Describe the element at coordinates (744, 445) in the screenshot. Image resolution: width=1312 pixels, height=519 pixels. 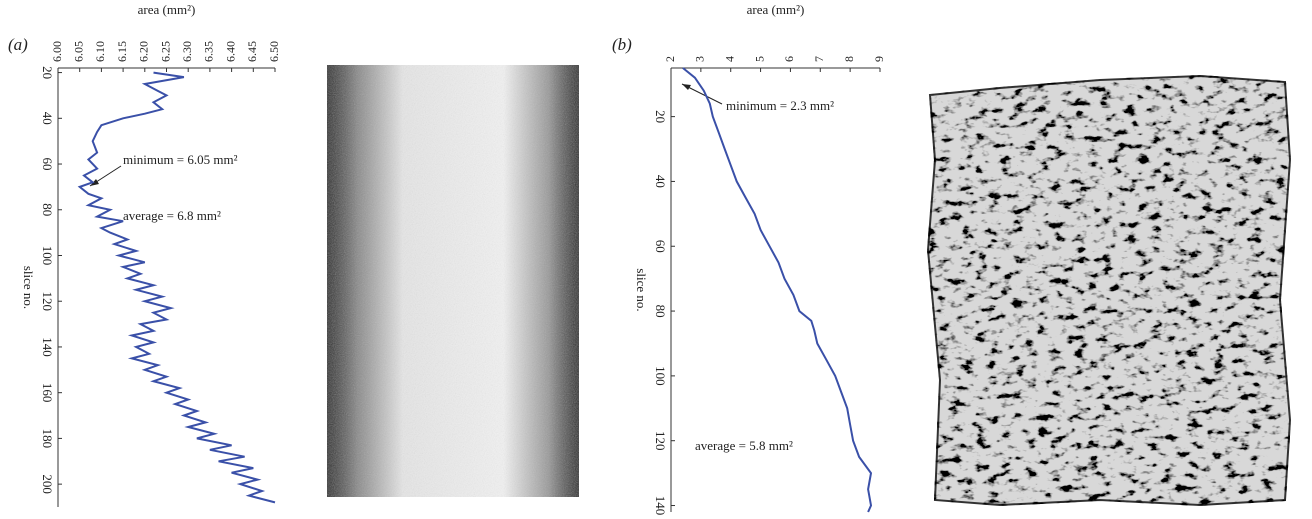
I see `annotation: average = 5.8 mm²` at that location.